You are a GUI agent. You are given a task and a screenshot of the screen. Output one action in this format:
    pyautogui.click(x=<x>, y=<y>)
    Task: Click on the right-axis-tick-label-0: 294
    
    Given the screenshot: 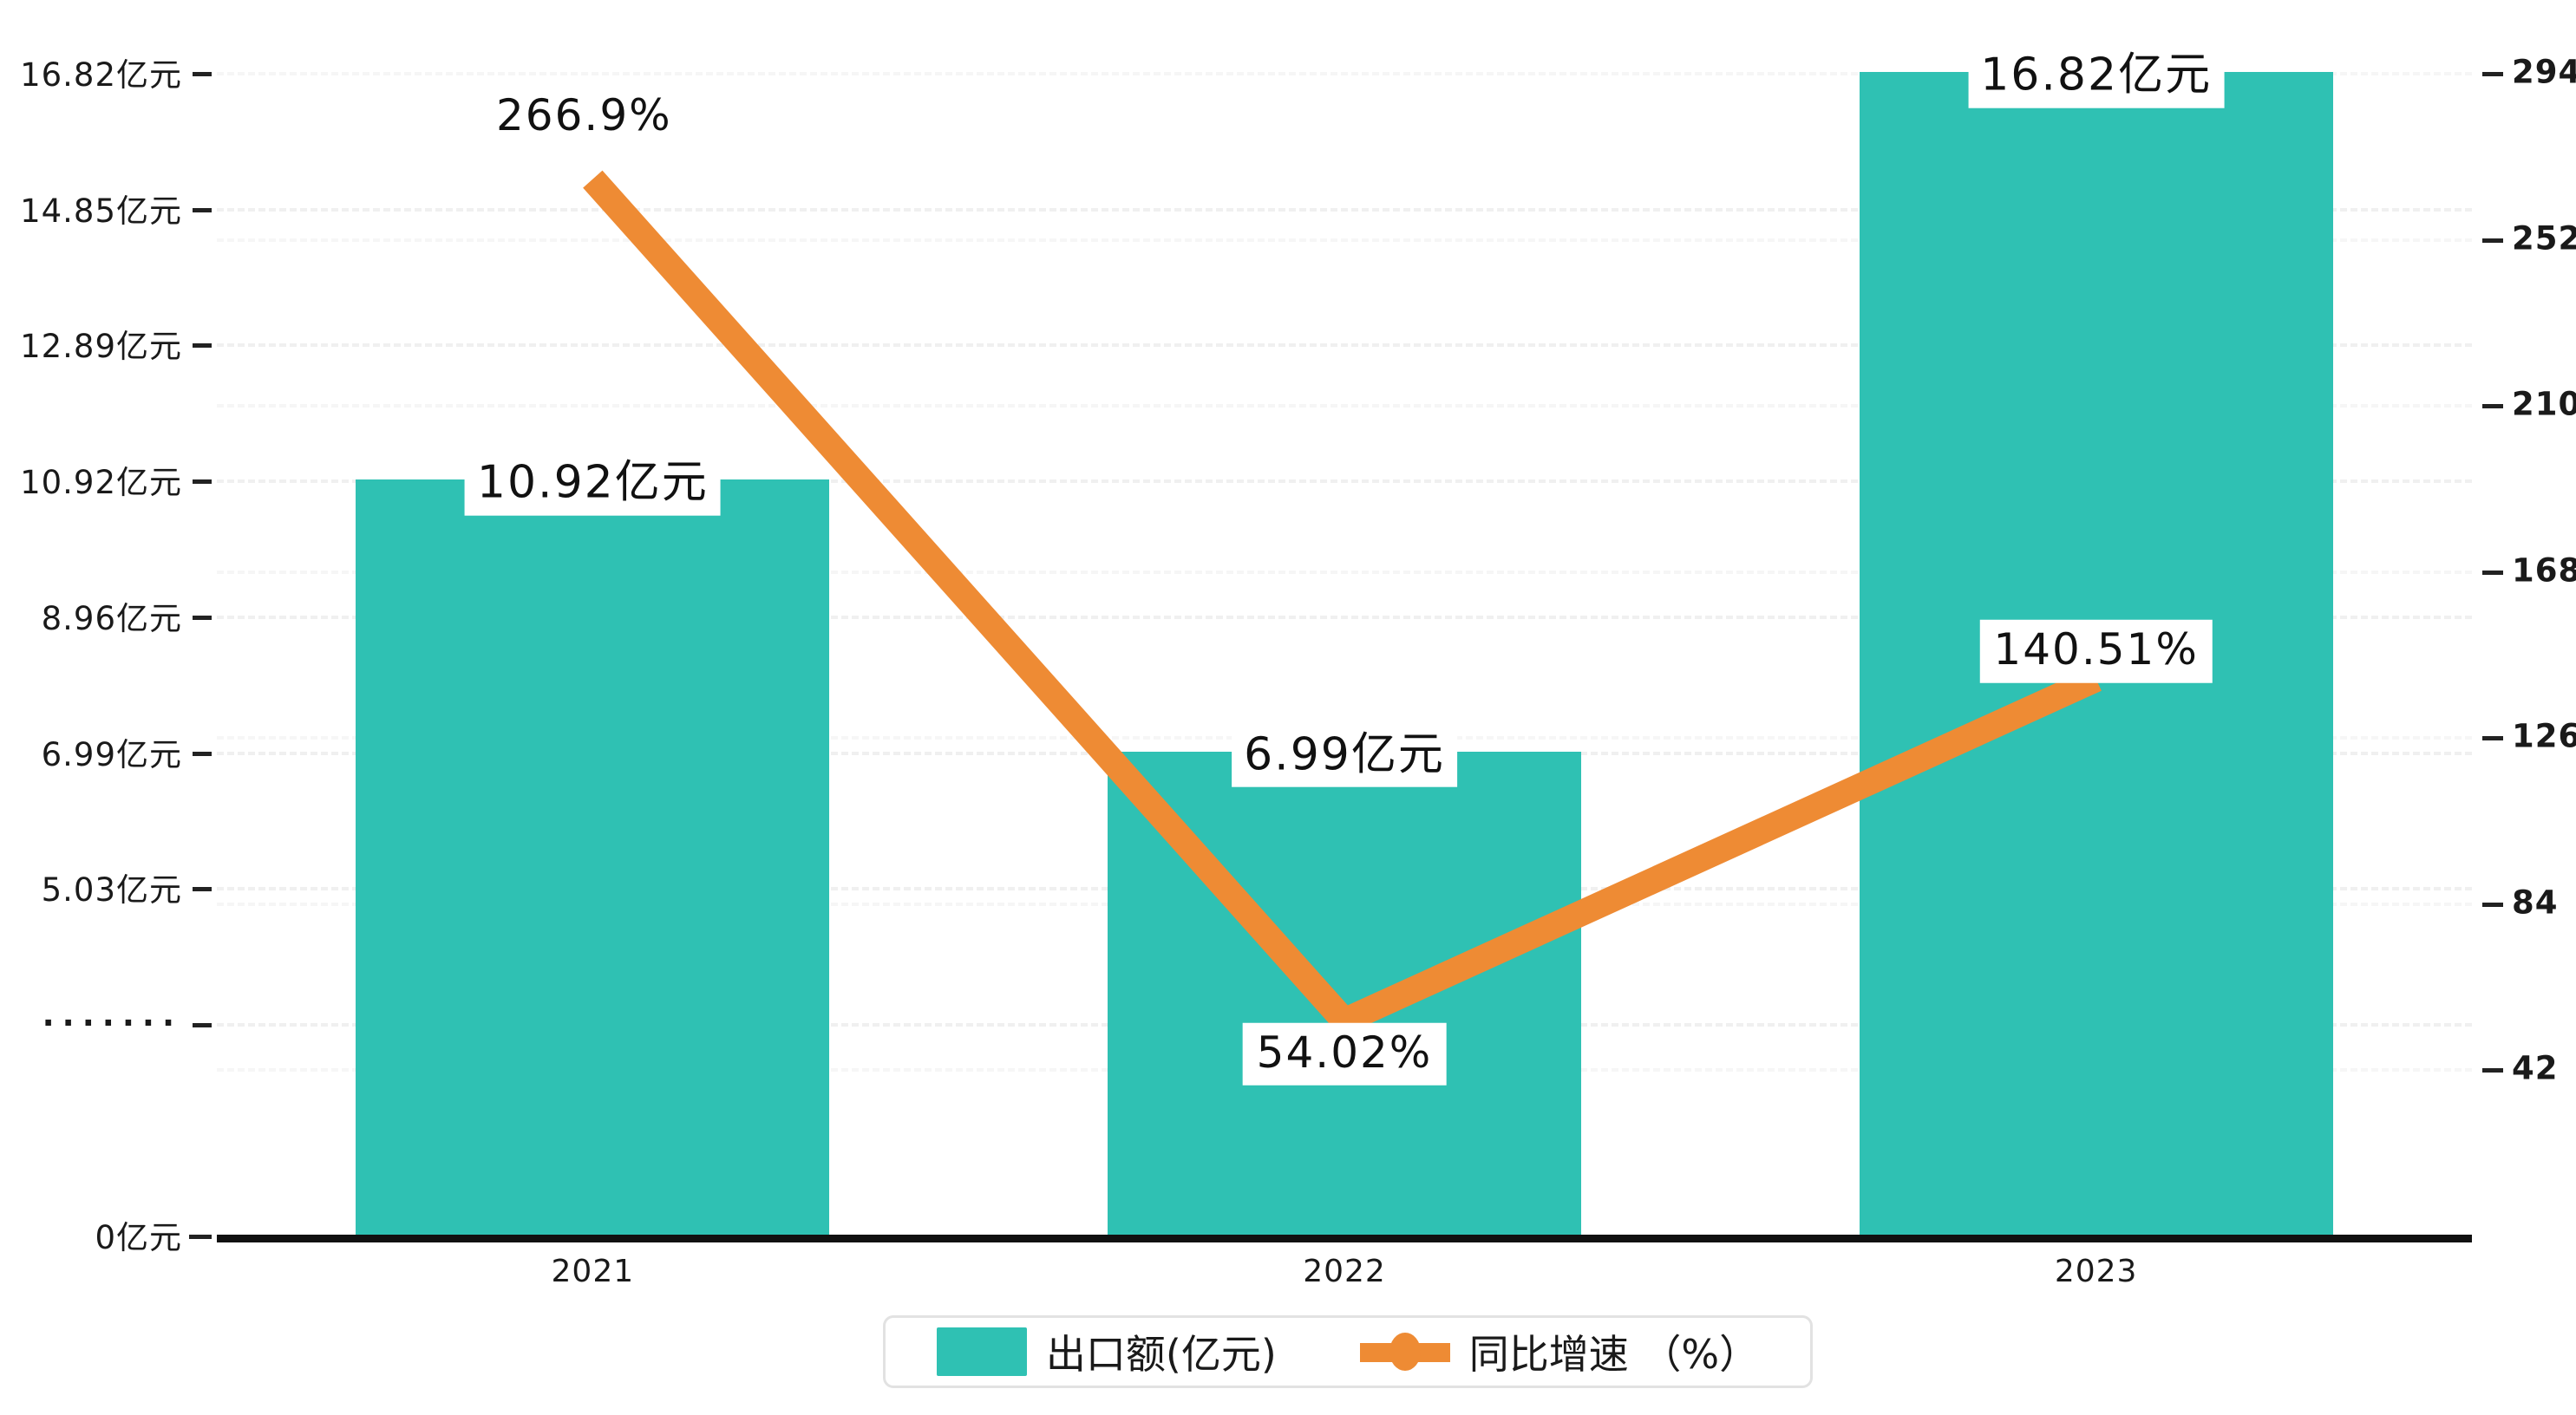 What is the action you would take?
    pyautogui.click(x=2544, y=72)
    